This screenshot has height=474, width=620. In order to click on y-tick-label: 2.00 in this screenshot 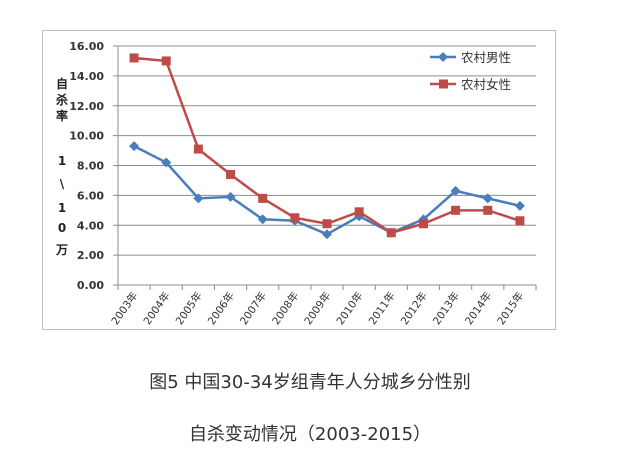, I will do `click(90, 255)`.